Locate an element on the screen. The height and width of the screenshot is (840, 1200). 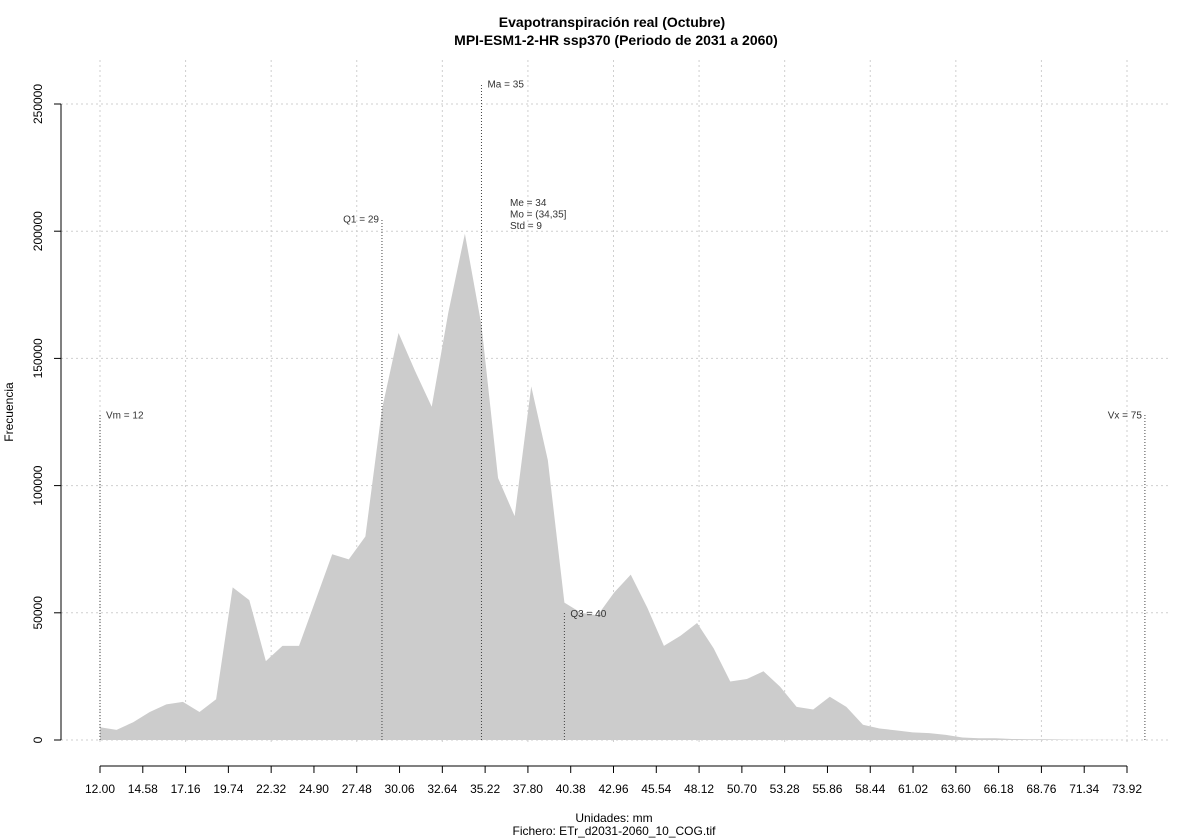
x-tick-label: 73.92 is located at coordinates (1127, 789).